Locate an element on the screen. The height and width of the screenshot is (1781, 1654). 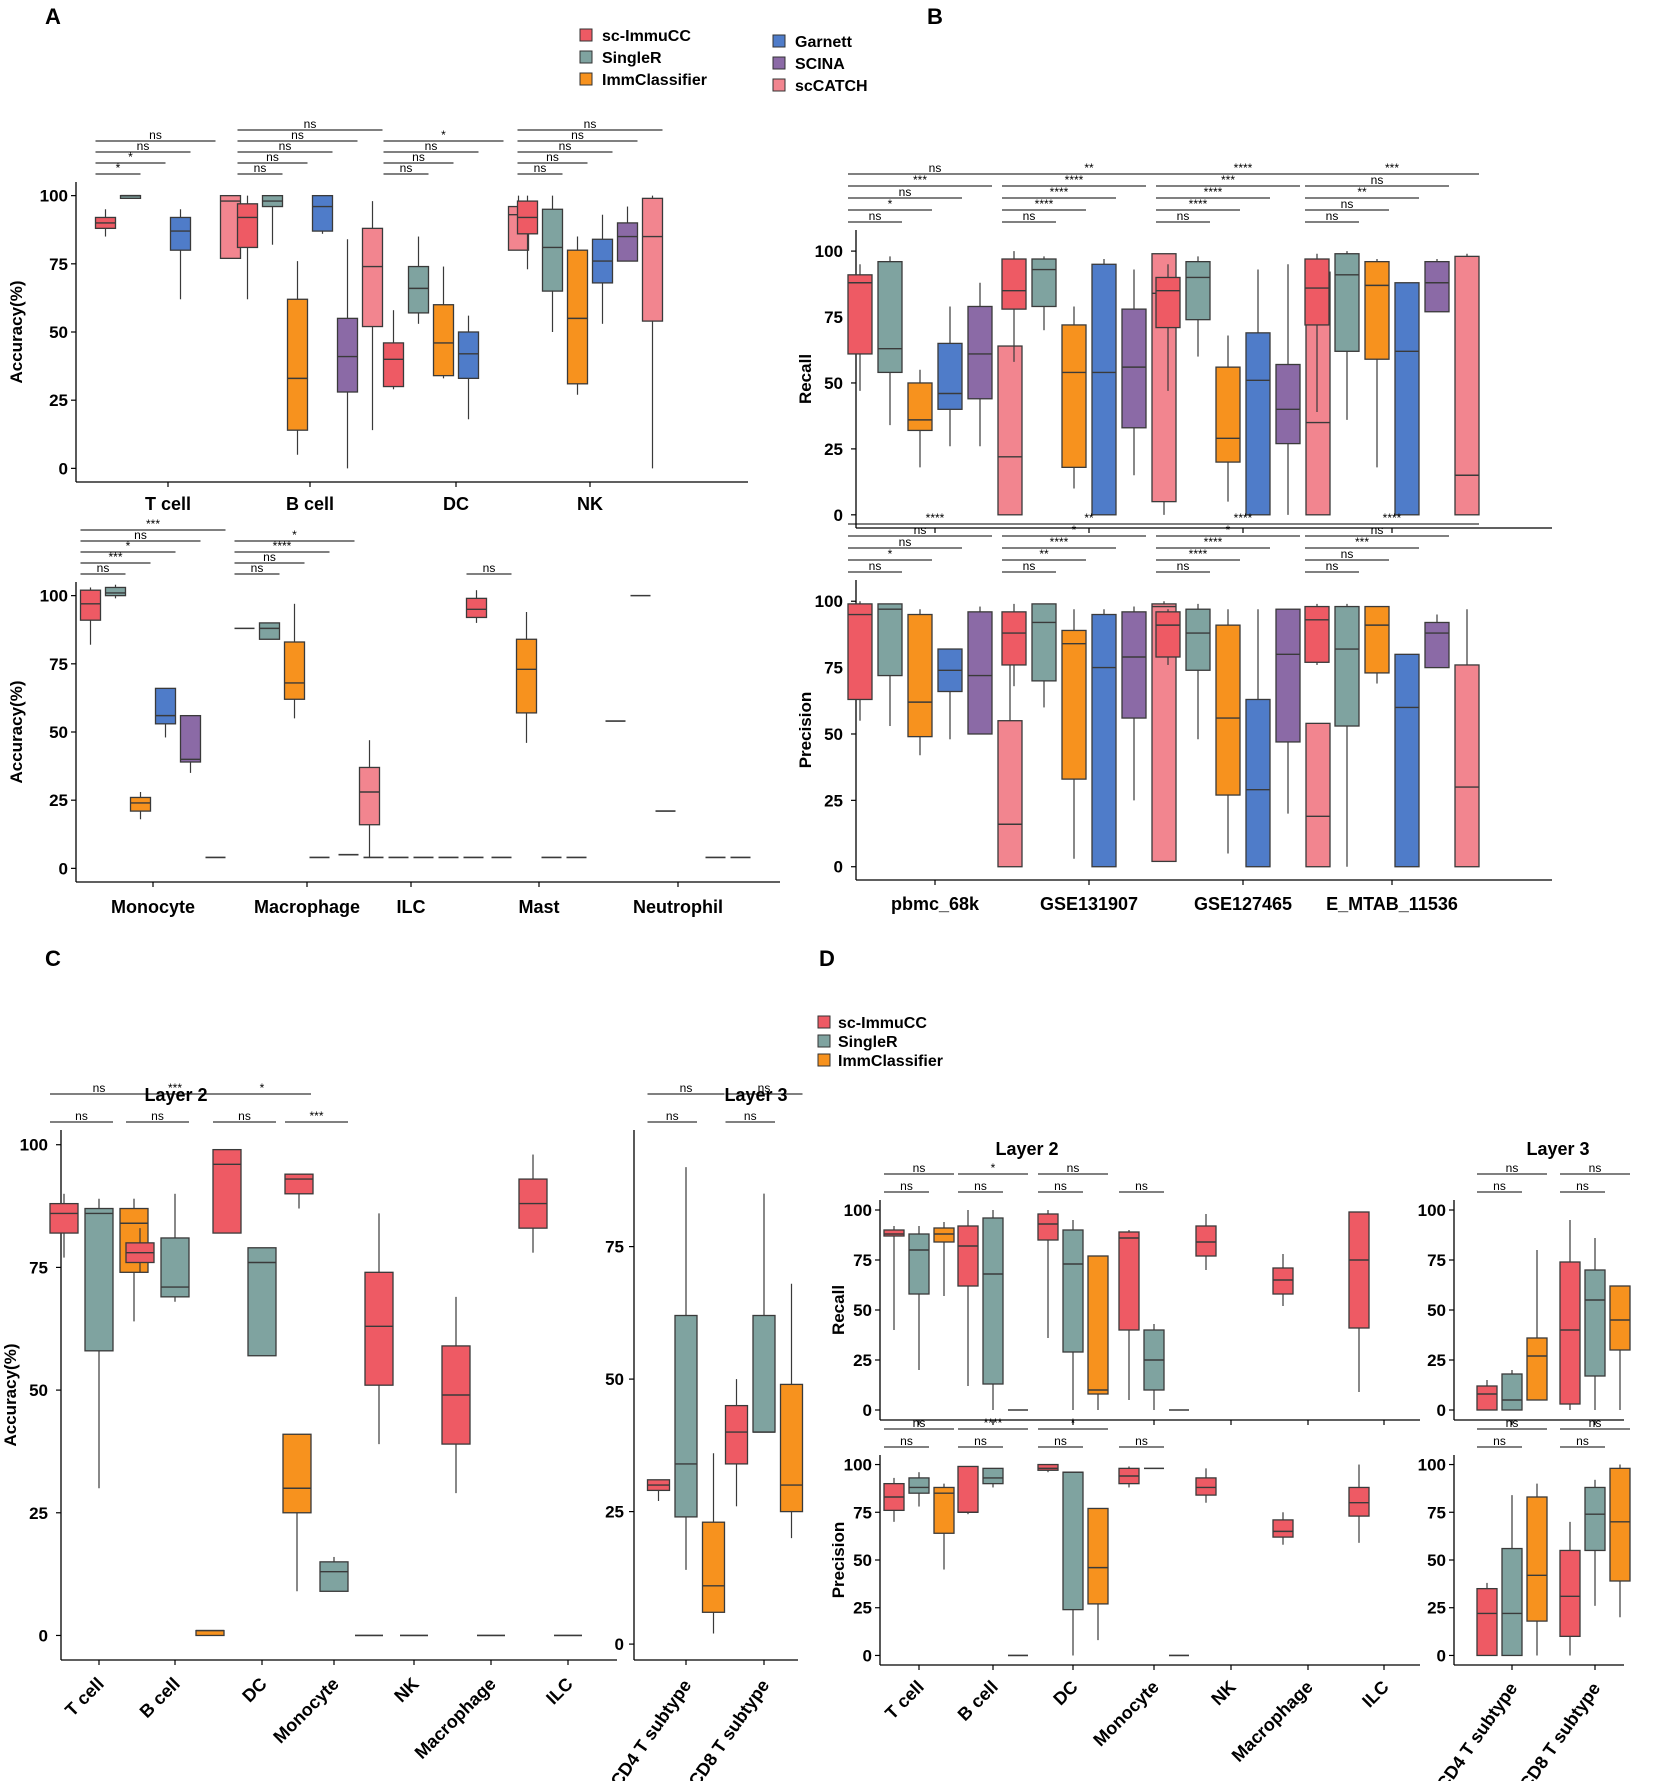
y-tick-label: 75 is located at coordinates (38, 1267).